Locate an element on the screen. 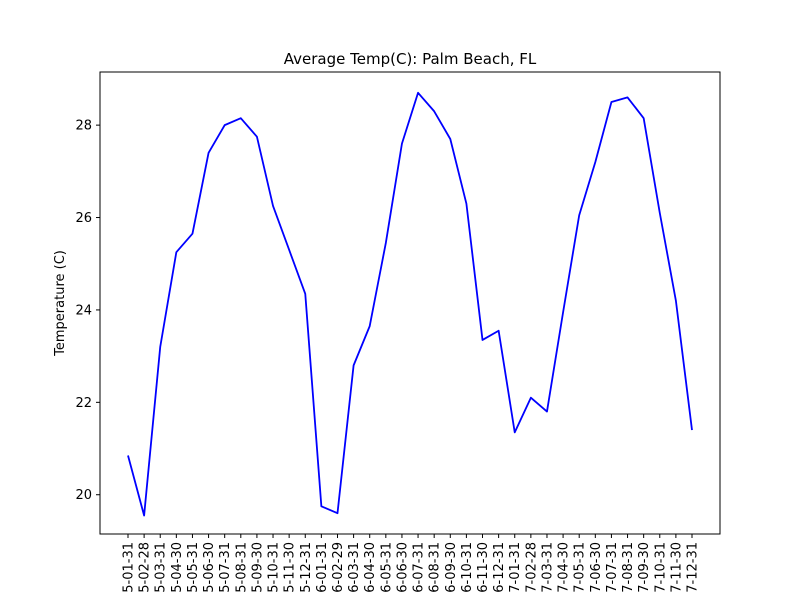 The width and height of the screenshot is (800, 600). x-tick-label: 5-06-30 is located at coordinates (209, 567).